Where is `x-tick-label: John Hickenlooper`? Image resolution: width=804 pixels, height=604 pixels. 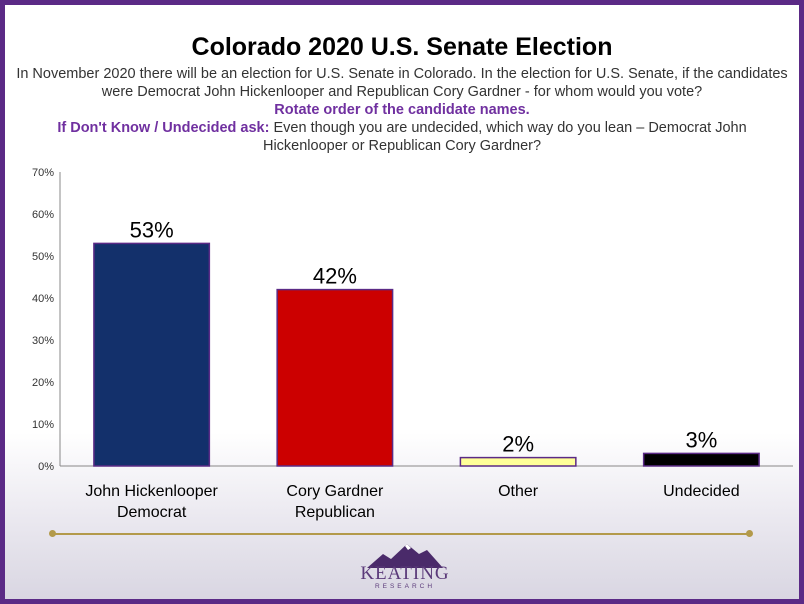 x-tick-label: John Hickenlooper is located at coordinates (151, 491).